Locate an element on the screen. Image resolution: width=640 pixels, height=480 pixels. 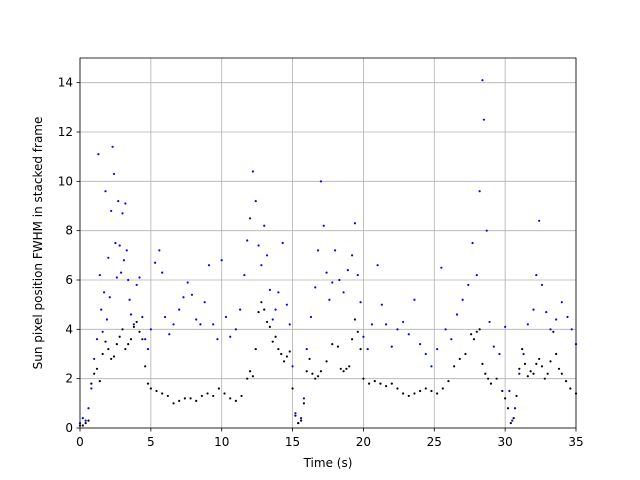
y-tick-label: 4 is located at coordinates (69, 329).